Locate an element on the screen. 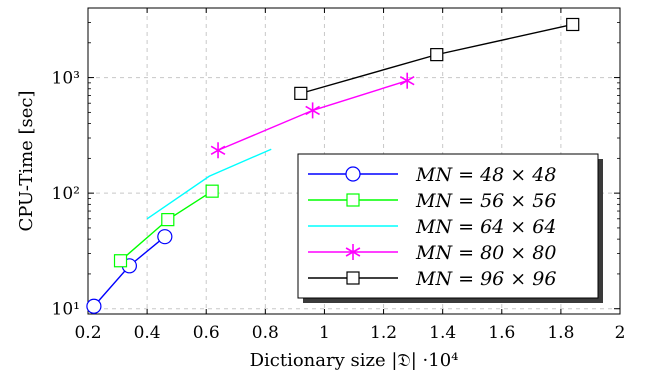  legend-label: MN = 56 × 56 is located at coordinates (485, 201).